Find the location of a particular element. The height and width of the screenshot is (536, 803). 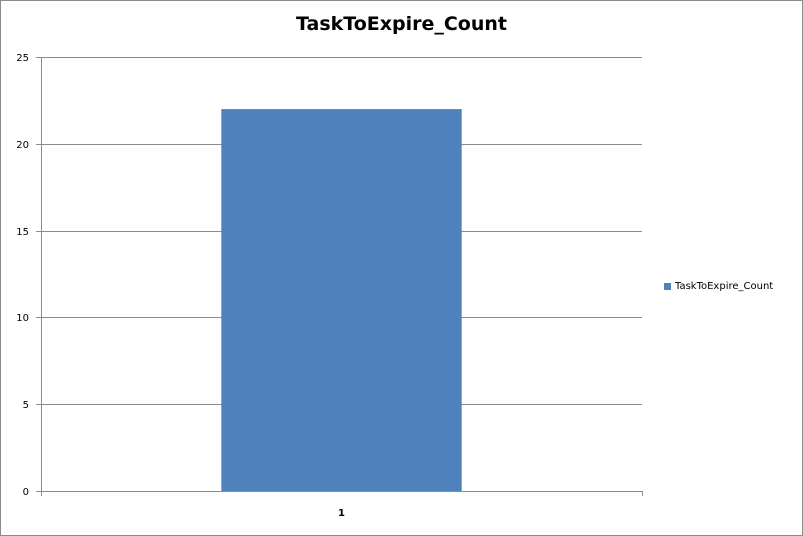

y-tick-label: 5 is located at coordinates (26, 405).